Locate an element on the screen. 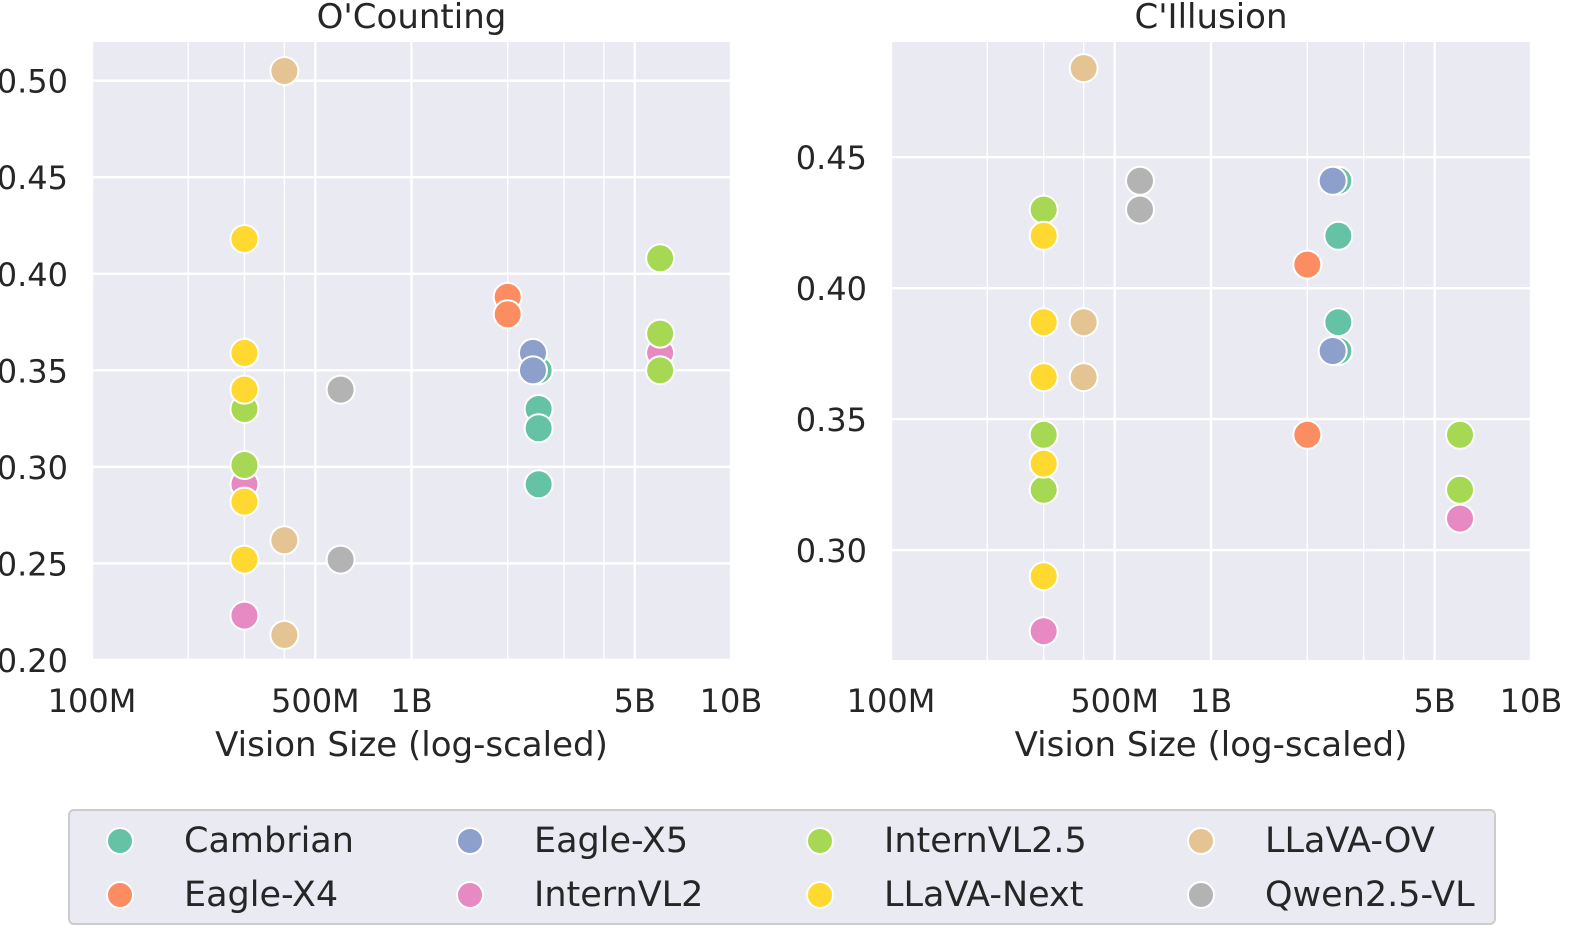 This screenshot has width=1578, height=936. legend-item: Cambrian is located at coordinates (230, 841).